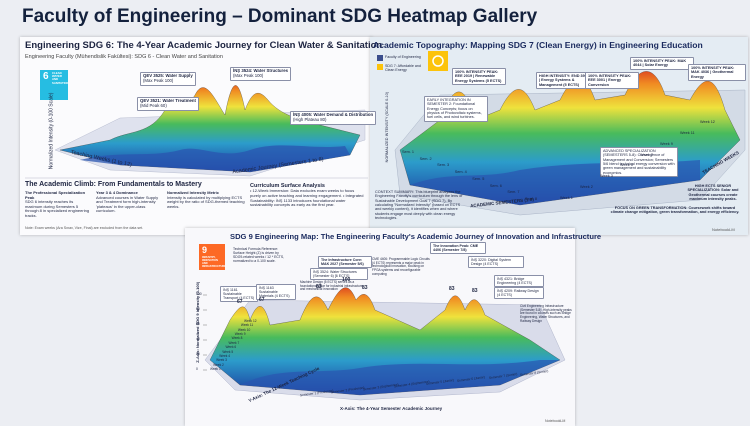 Image resolution: width=750 pixels, height=426 pixels. Describe the element at coordinates (239, 294) in the screenshot. I see `annotation: İNŞ 1161 Sustainable Transport (4 ECTS)` at that location.